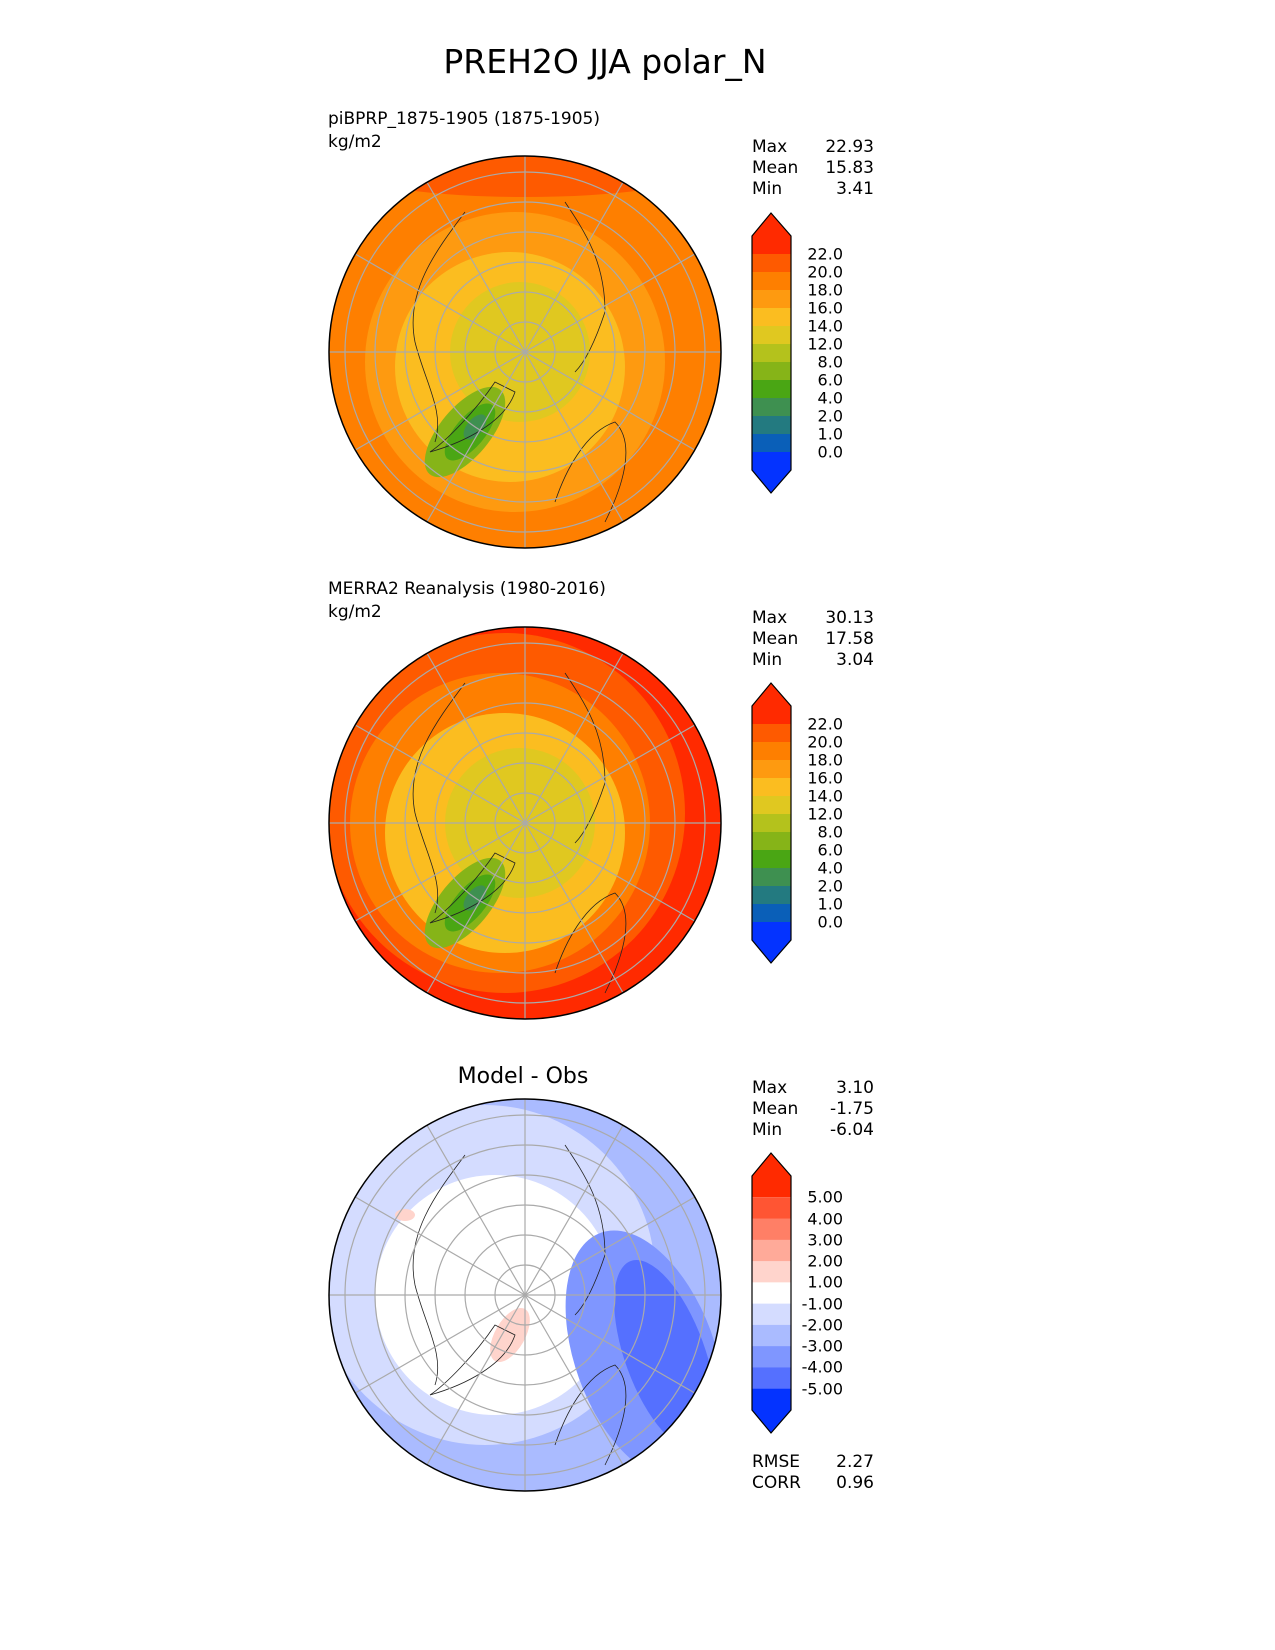 The image size is (1275, 1650). Describe the element at coordinates (825, 308) in the screenshot. I see `colorbar-tick-label: 16.0` at that location.